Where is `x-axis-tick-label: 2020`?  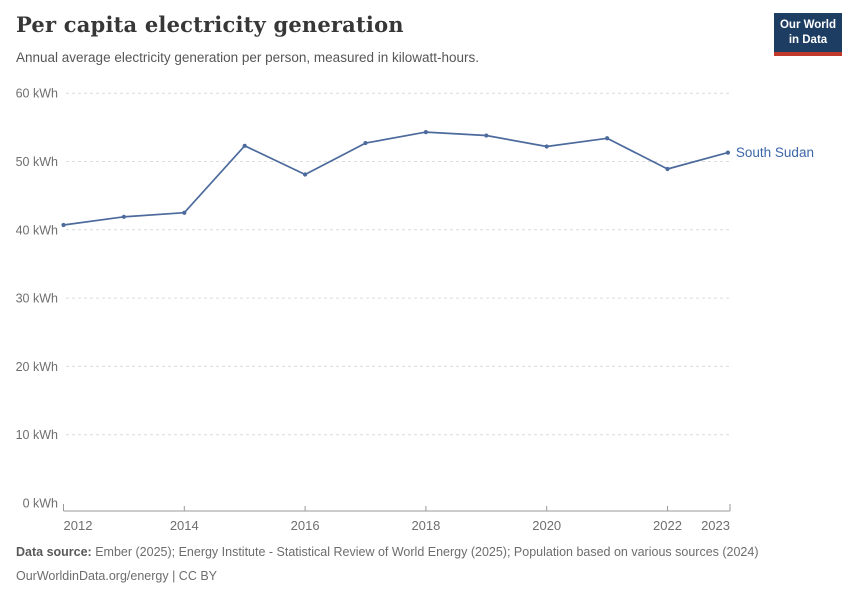
x-axis-tick-label: 2020 is located at coordinates (546, 525).